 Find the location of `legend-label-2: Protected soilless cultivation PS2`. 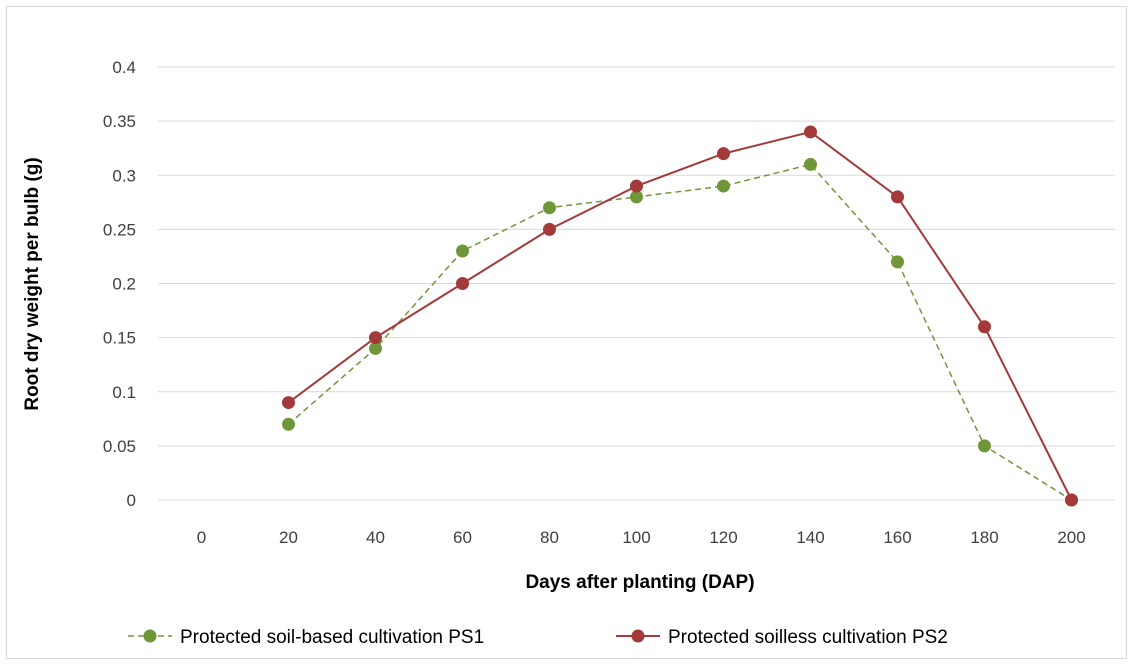

legend-label-2: Protected soilless cultivation PS2 is located at coordinates (808, 637).